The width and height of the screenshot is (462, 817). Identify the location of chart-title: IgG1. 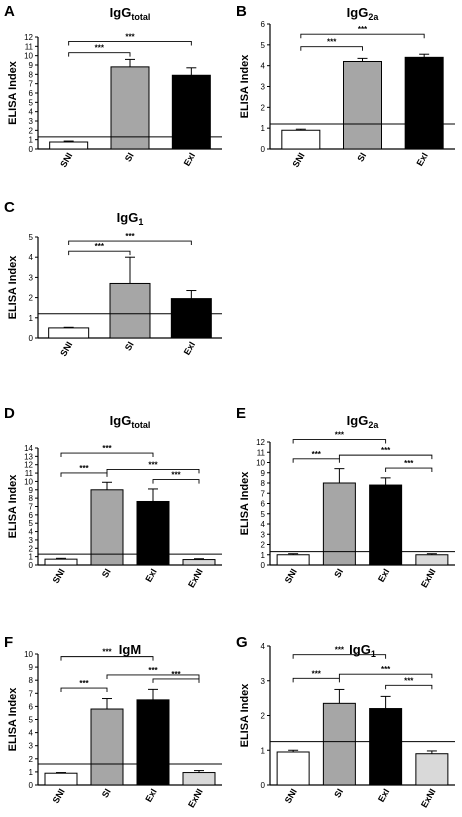
(130, 218).